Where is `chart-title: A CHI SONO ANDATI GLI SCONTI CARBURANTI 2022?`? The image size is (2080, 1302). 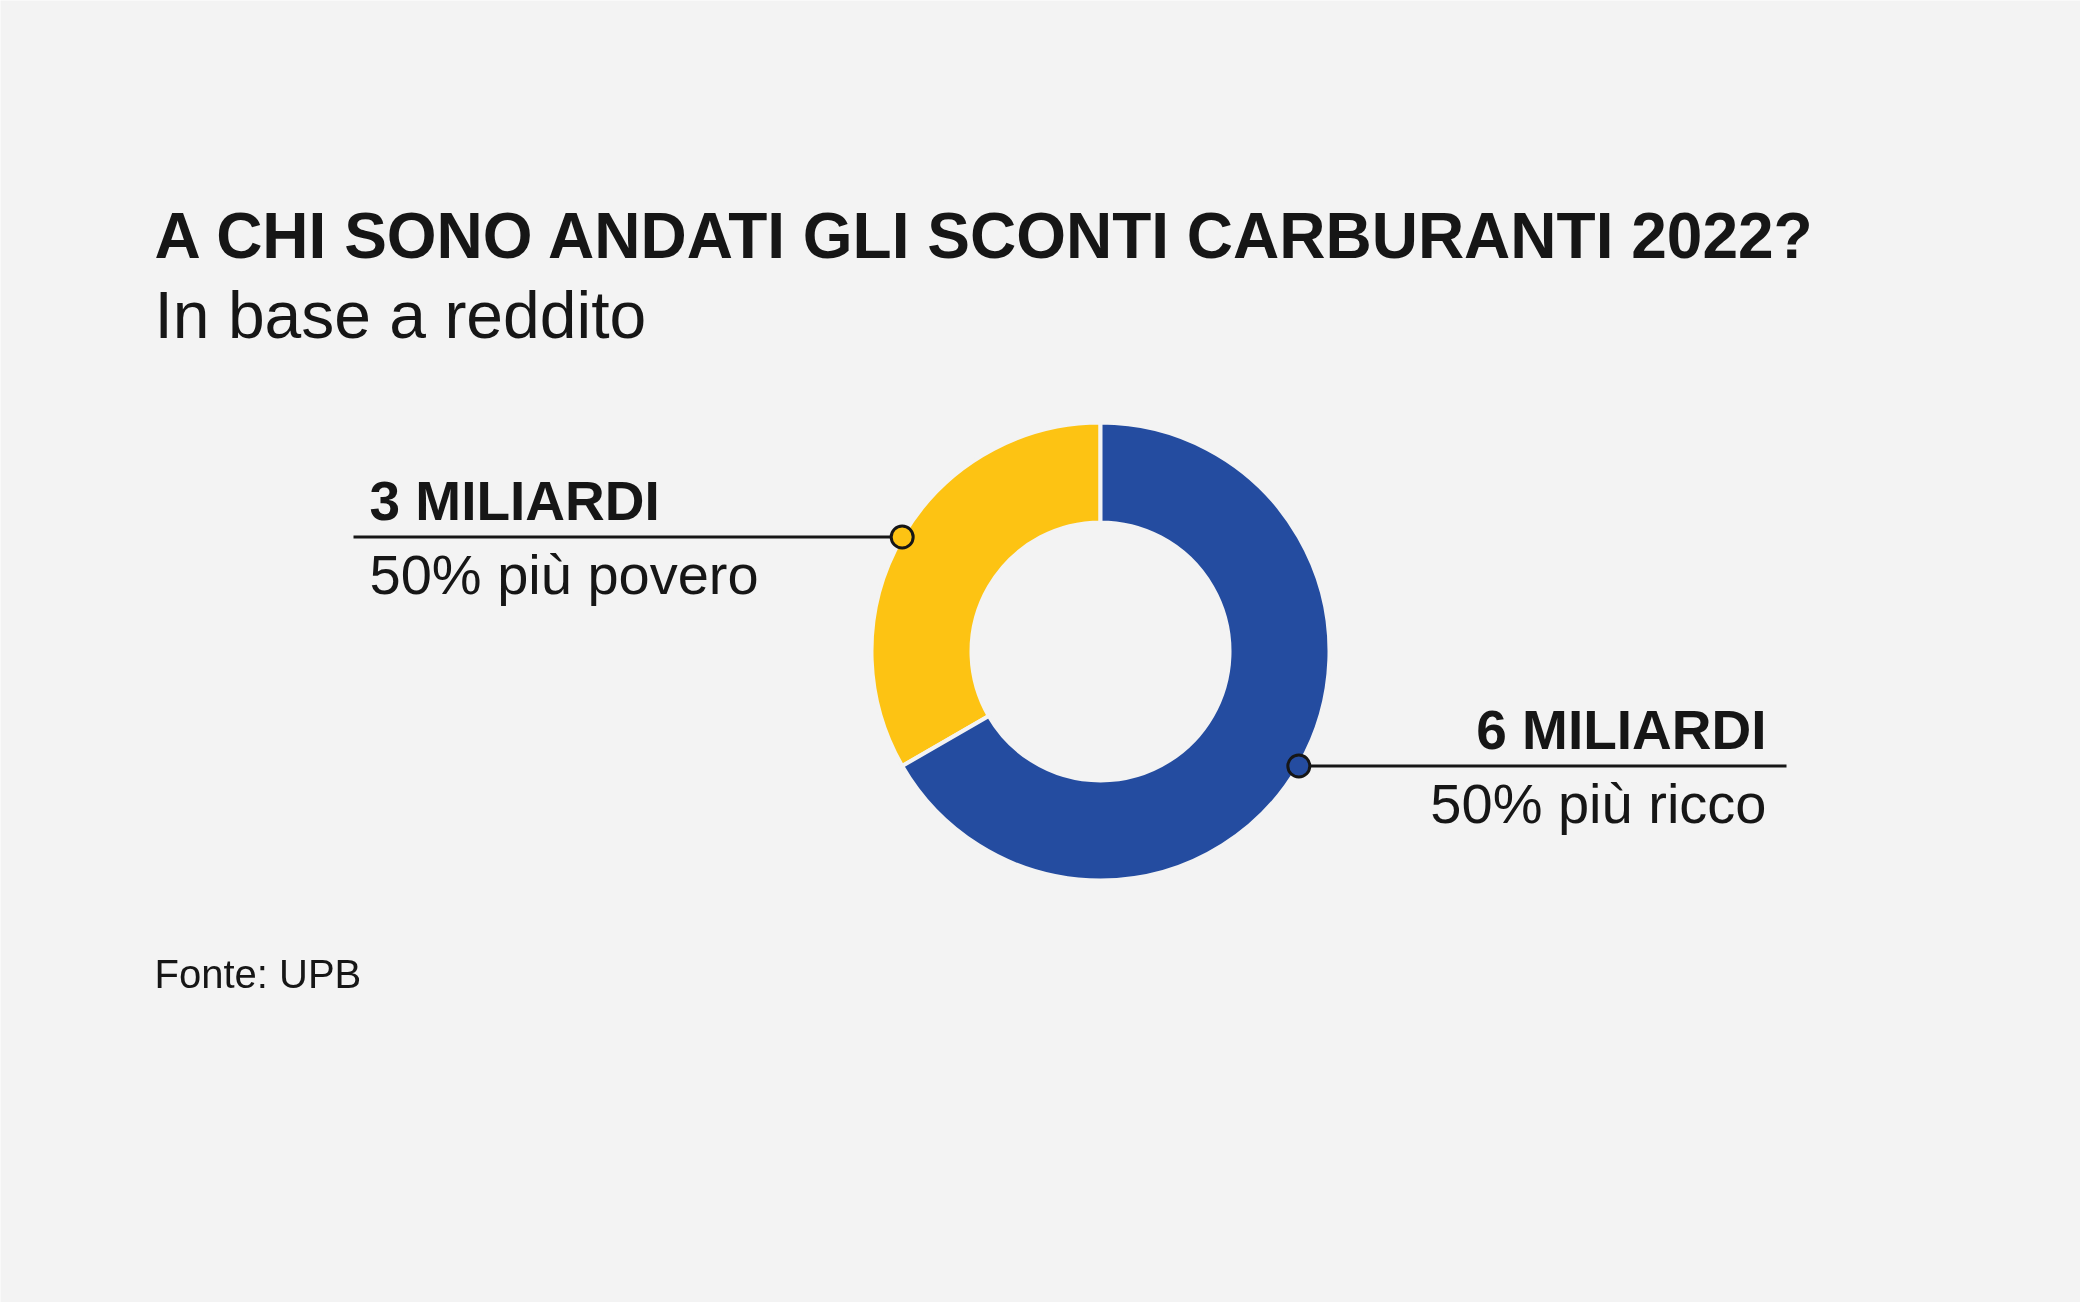 chart-title: A CHI SONO ANDATI GLI SCONTI CARBURANTI 2022? is located at coordinates (983, 235).